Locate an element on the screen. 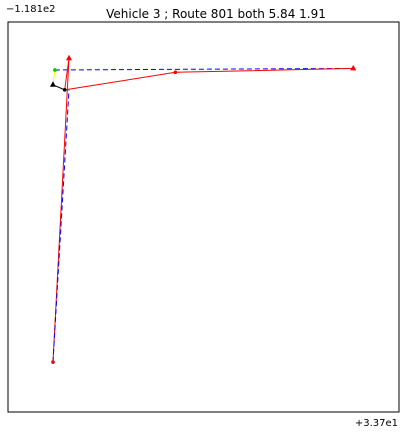  x-offset-label: +3.37e1 is located at coordinates (376, 423).